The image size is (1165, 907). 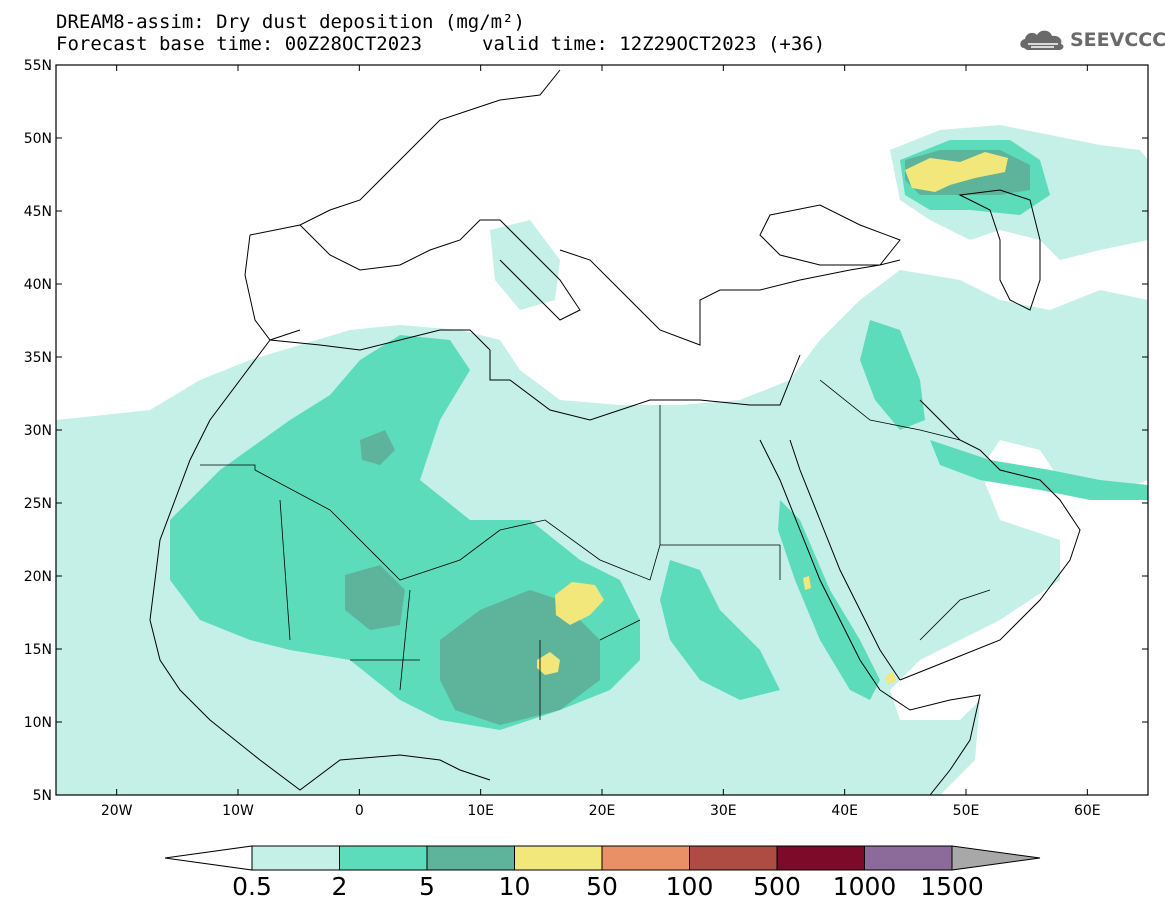 I want to click on lat-tick-label: 15N, so click(x=38, y=650).